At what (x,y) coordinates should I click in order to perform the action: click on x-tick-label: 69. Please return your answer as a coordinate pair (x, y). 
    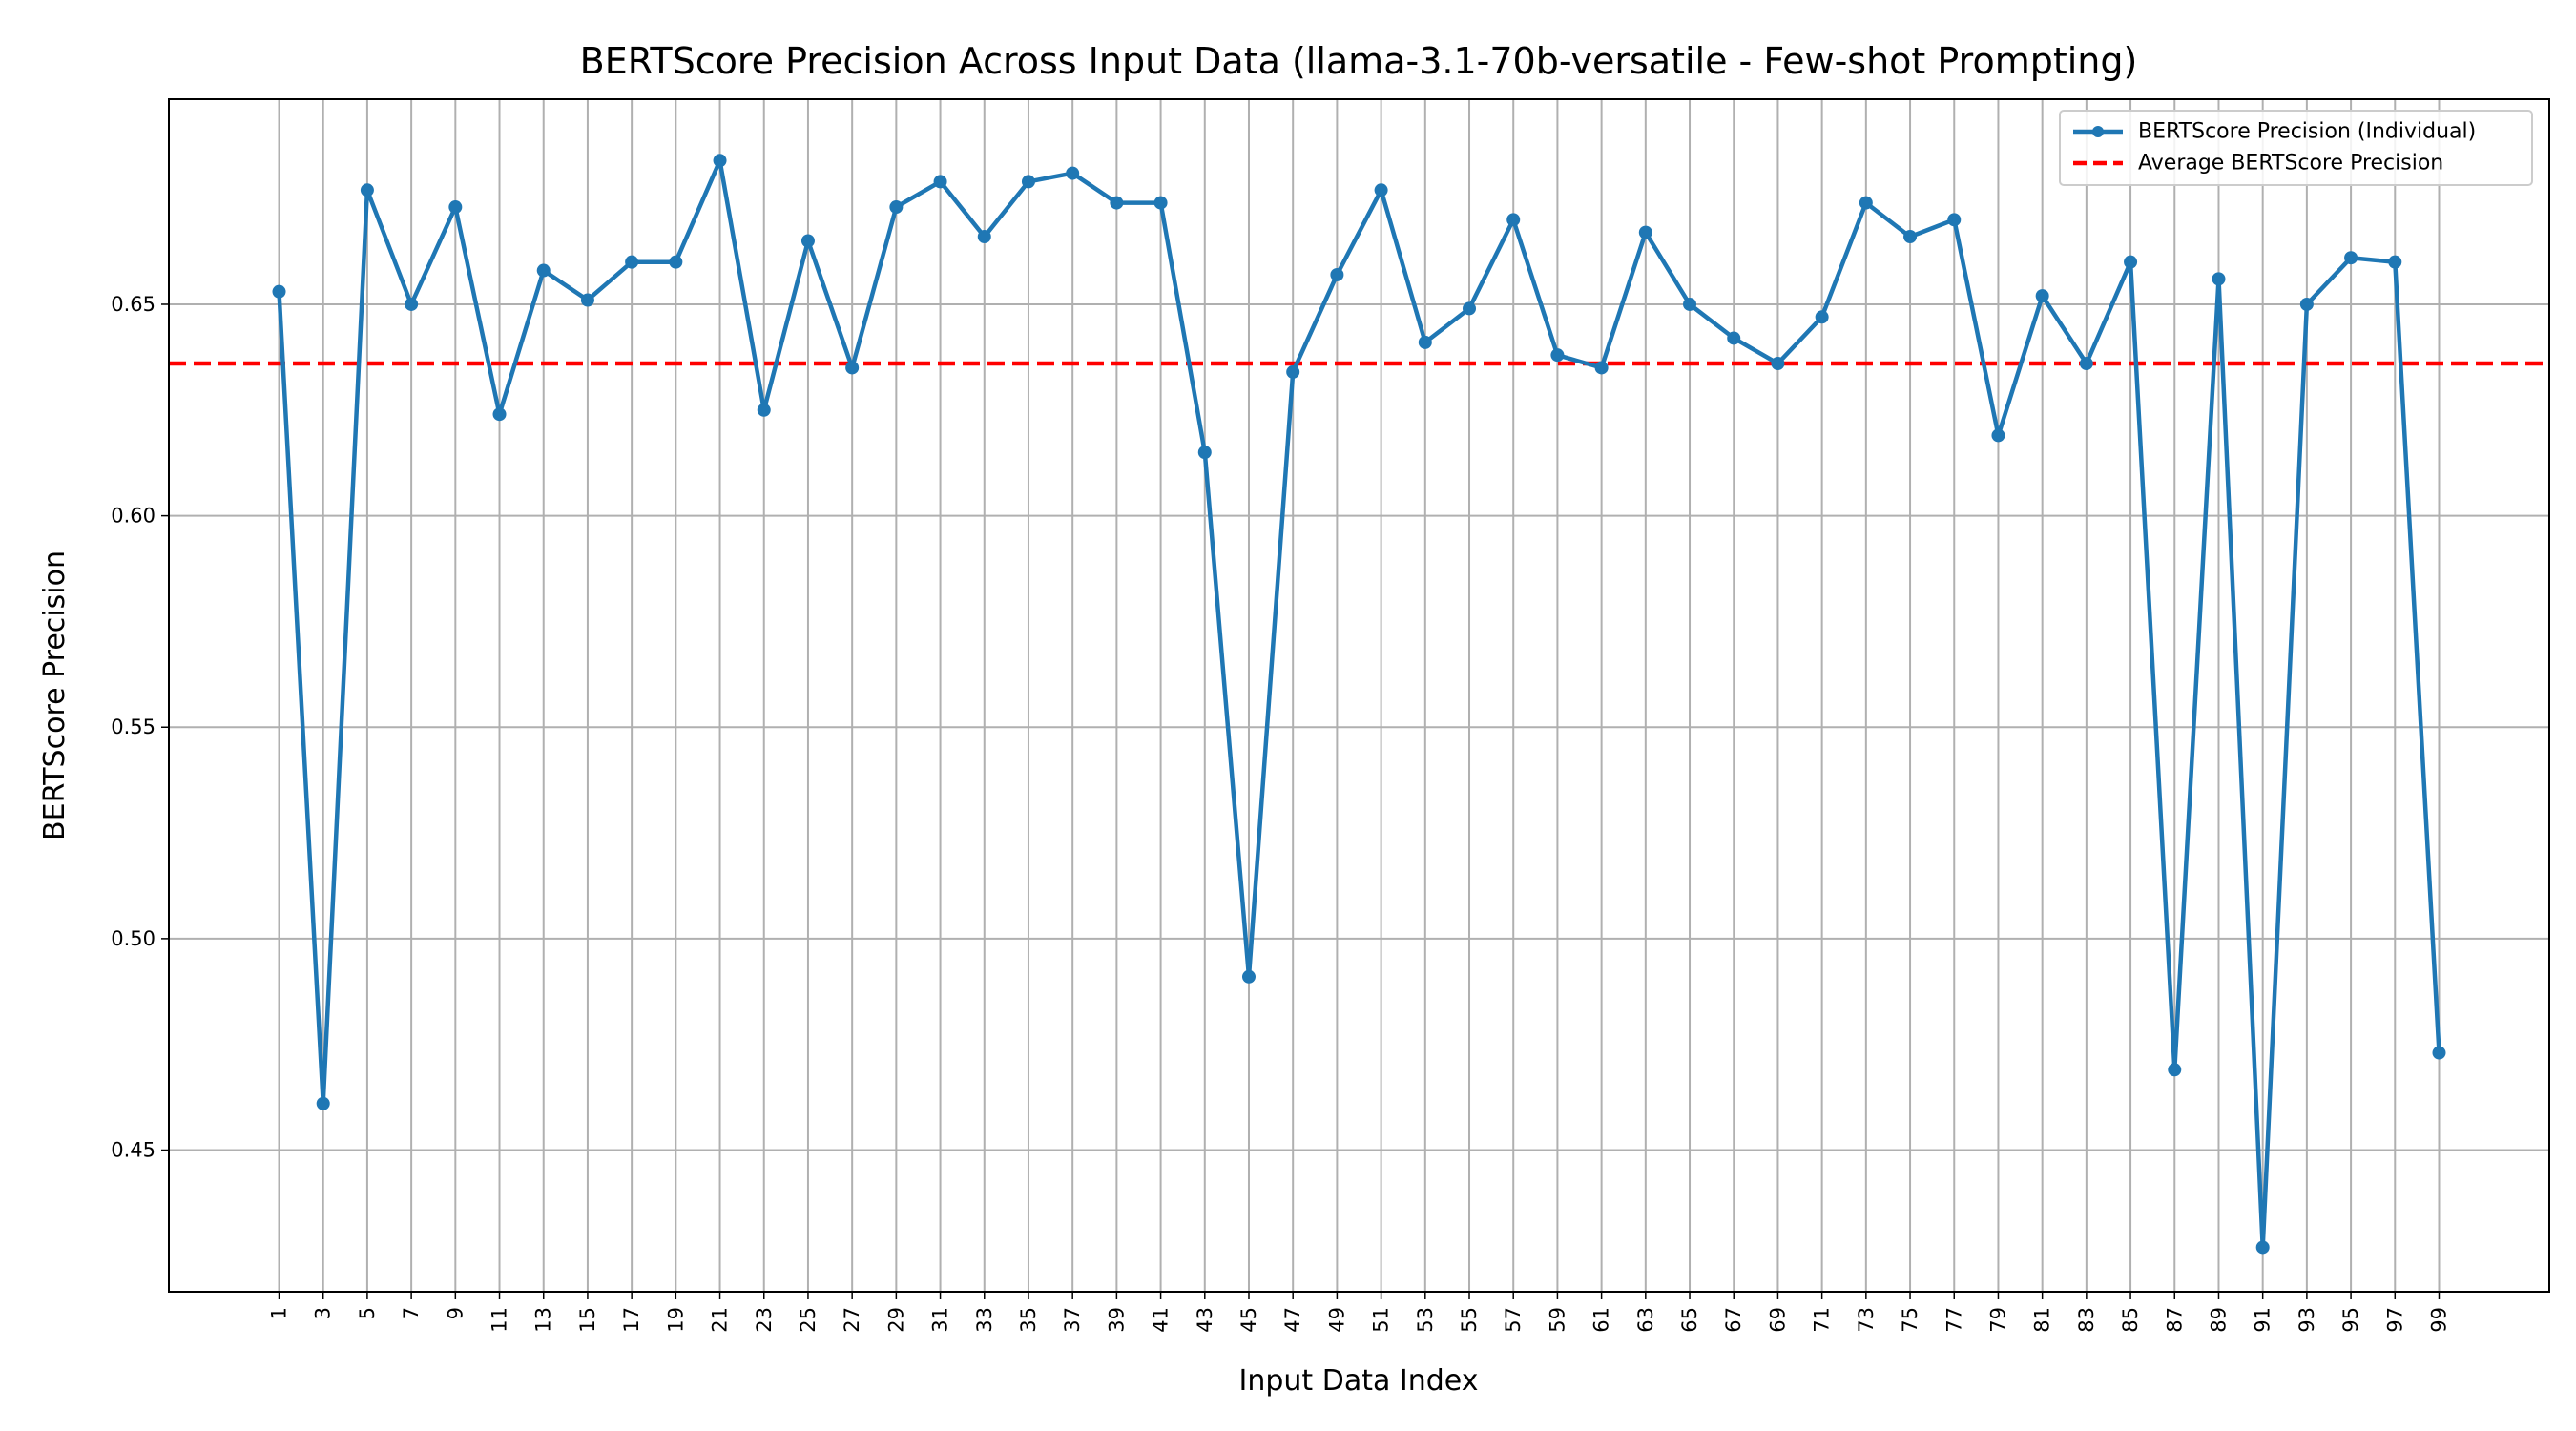
    Looking at the image, I should click on (1777, 1320).